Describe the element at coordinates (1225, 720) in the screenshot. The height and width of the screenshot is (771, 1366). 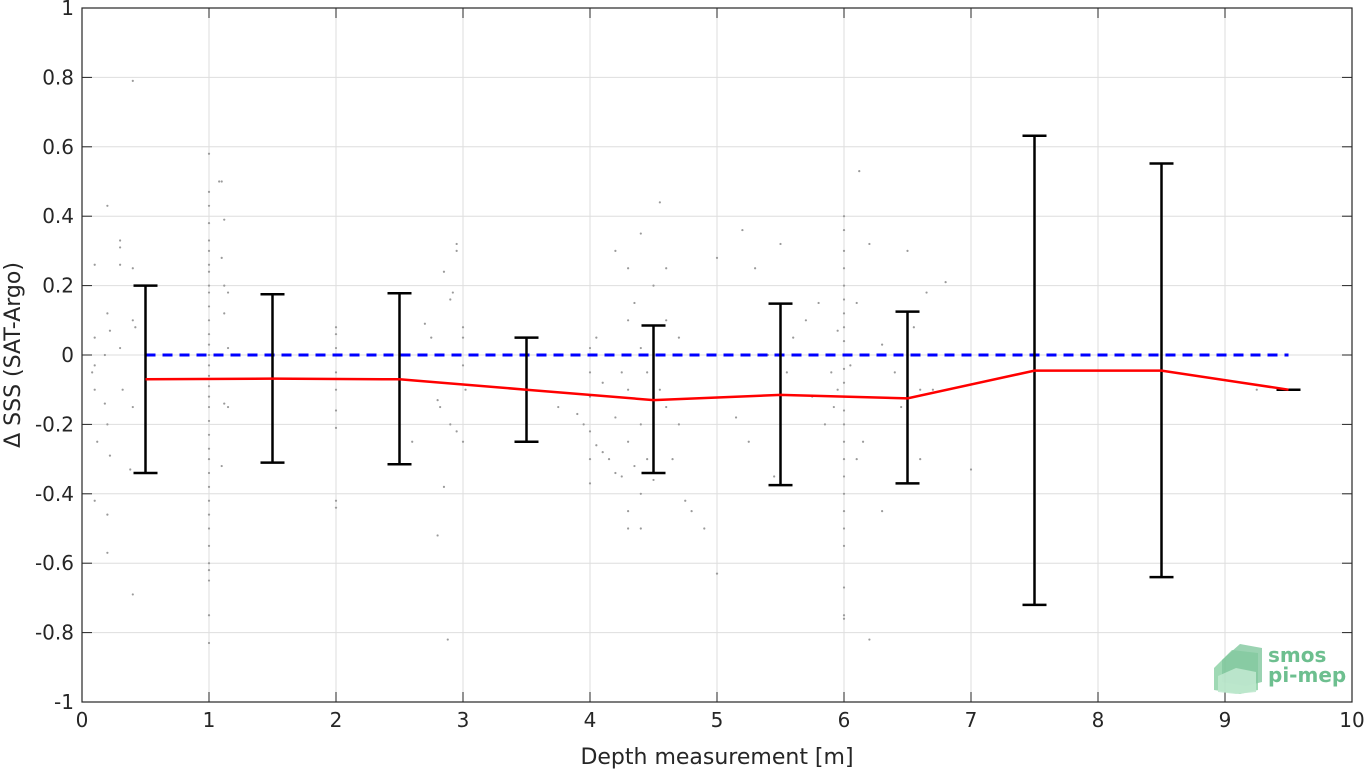
I see `x-tick-label: 9` at that location.